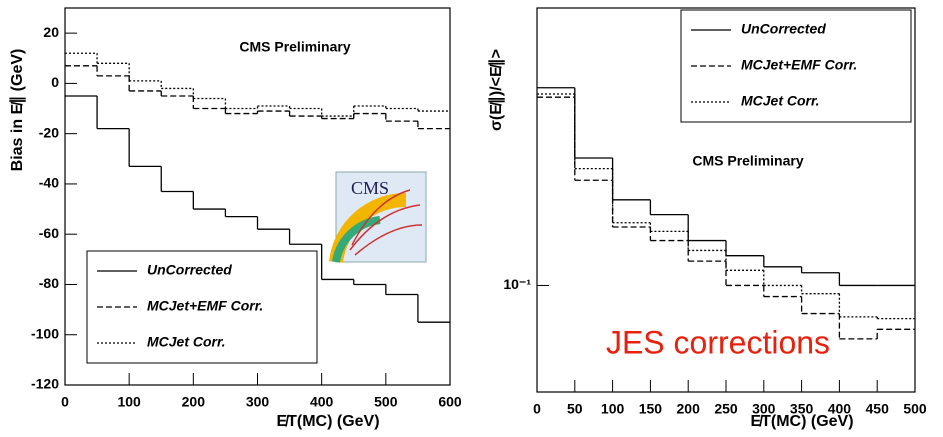  Describe the element at coordinates (517, 284) in the screenshot. I see `y-tick-label: 10⁻¹` at that location.